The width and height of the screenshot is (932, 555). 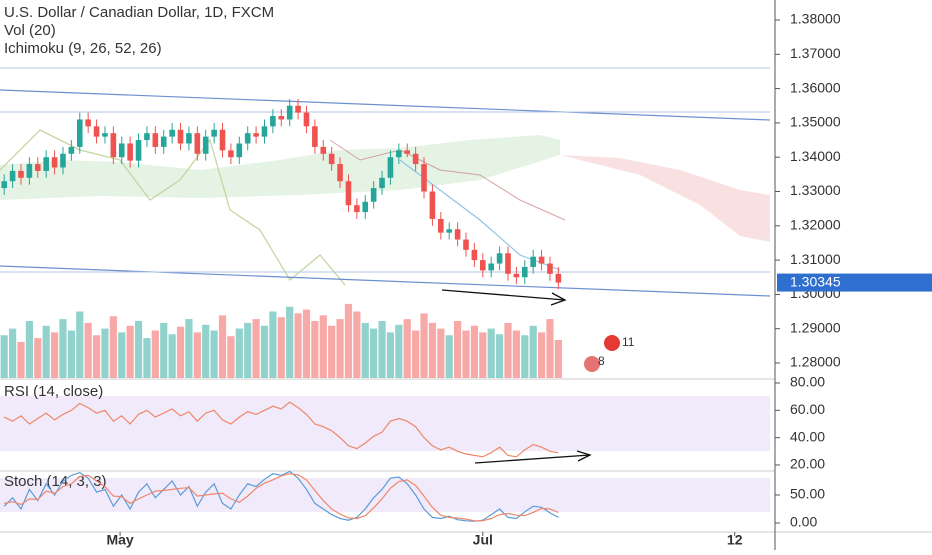 What do you see at coordinates (30, 30) in the screenshot?
I see `legend-entry: Vol (20)` at bounding box center [30, 30].